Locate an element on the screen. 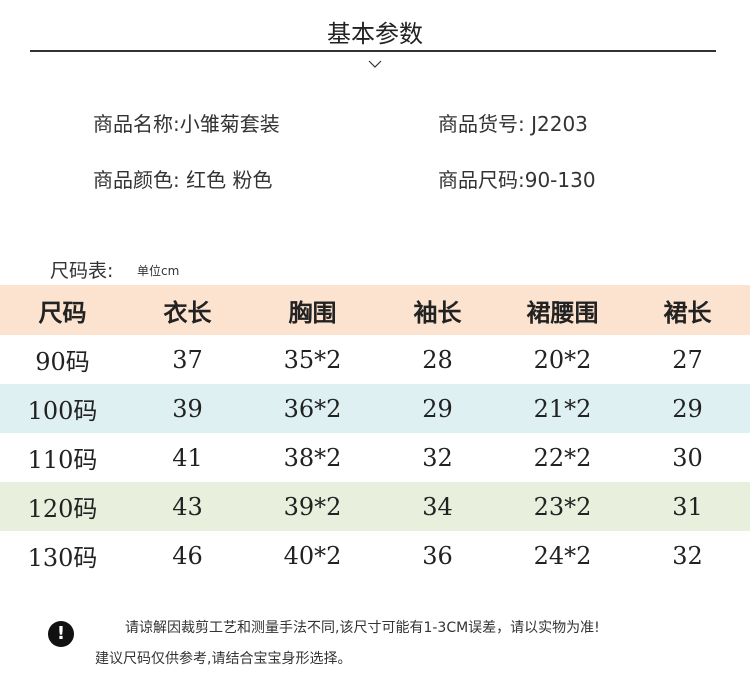 The image size is (750, 694). table-cell: 21*2 is located at coordinates (562, 408).